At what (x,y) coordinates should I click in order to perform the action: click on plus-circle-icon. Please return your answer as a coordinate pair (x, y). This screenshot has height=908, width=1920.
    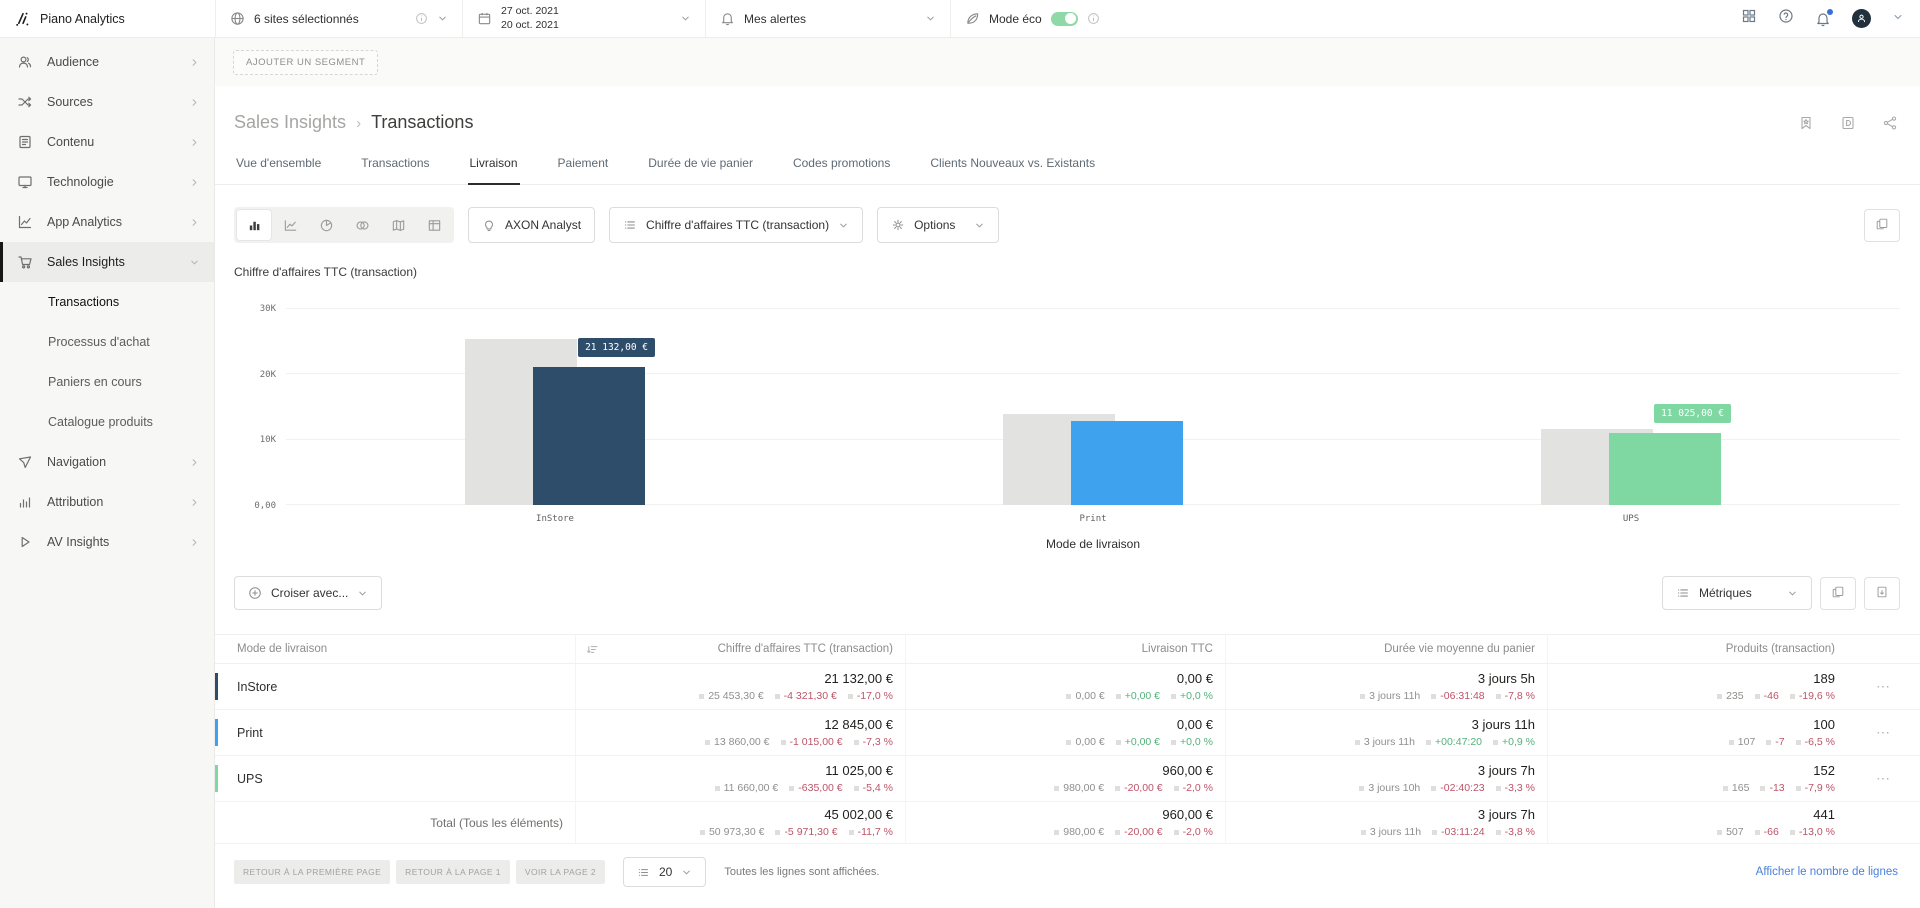
    Looking at the image, I should click on (255, 593).